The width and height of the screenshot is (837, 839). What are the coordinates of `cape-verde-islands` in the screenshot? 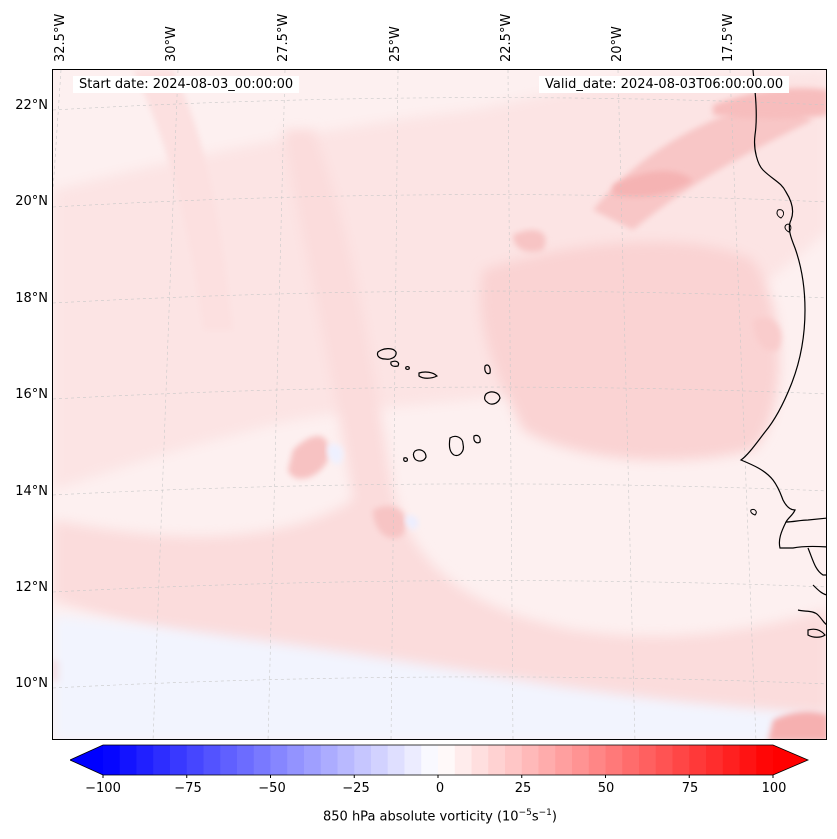 It's located at (438, 405).